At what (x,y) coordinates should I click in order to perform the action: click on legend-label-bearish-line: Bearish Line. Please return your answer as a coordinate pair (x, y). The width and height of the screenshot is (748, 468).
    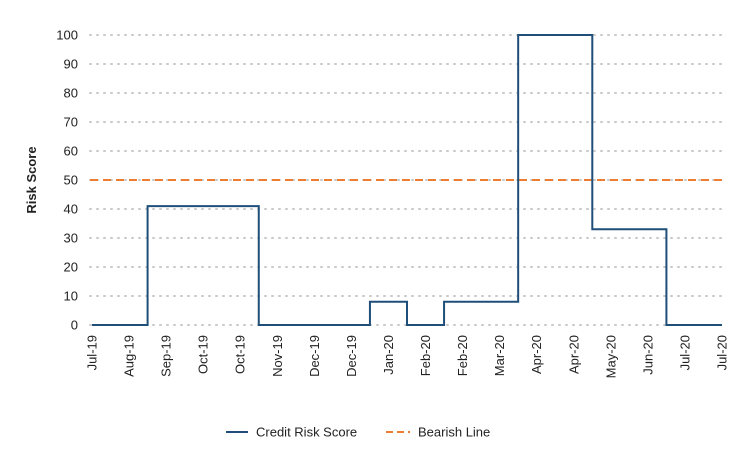
    Looking at the image, I should click on (454, 432).